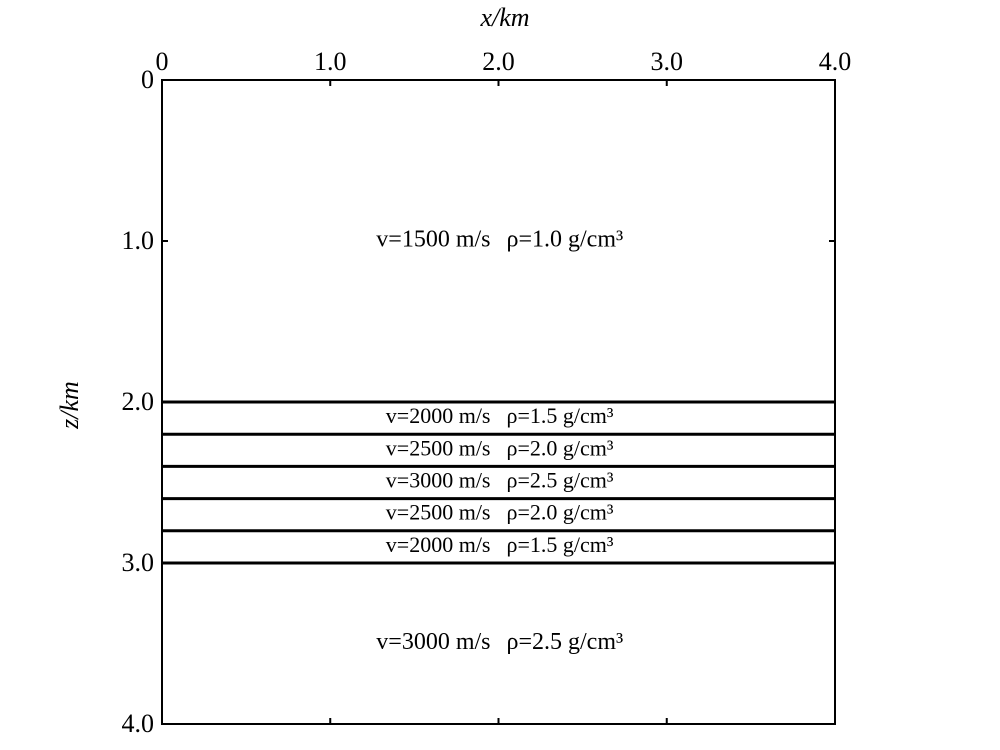 This screenshot has height=750, width=1000. I want to click on layer-density: ρ=1.0 g/cm³, so click(565, 240).